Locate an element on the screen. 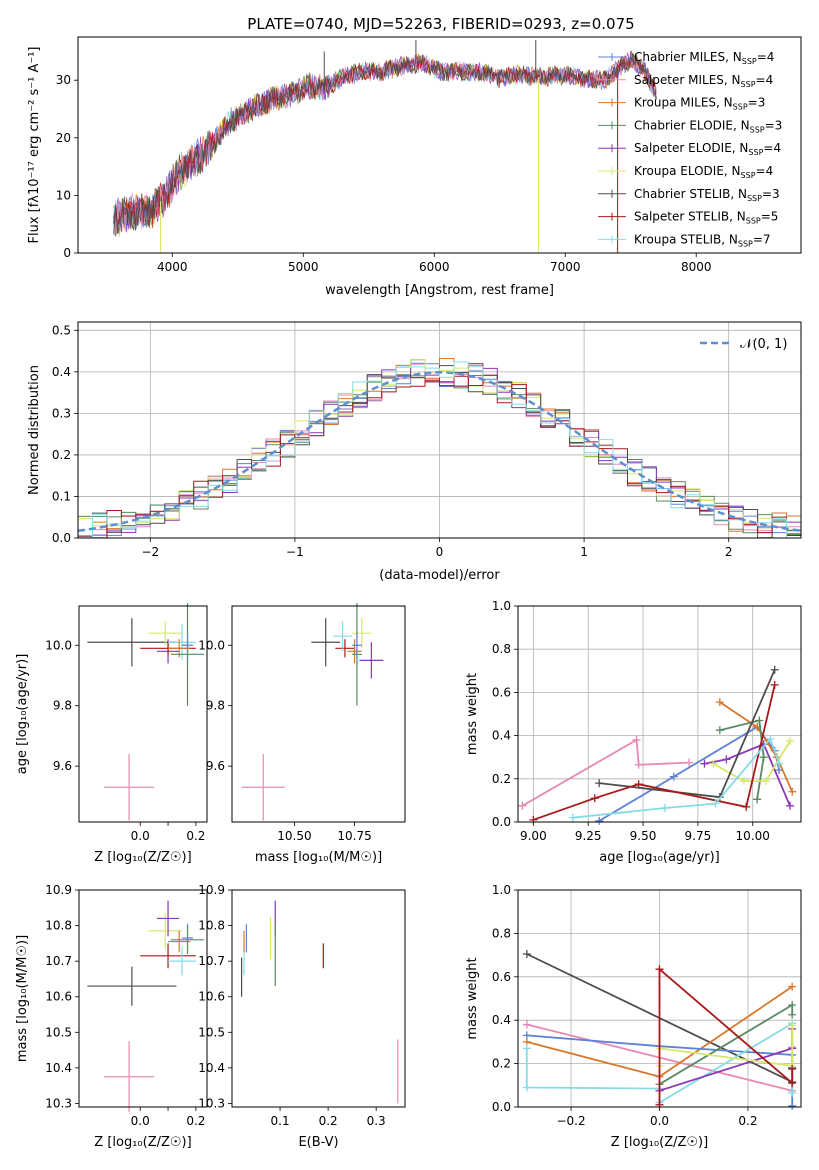 Image resolution: width=819 pixels, height=1170 pixels. y-tick-label: 0.0 is located at coordinates (61, 538).